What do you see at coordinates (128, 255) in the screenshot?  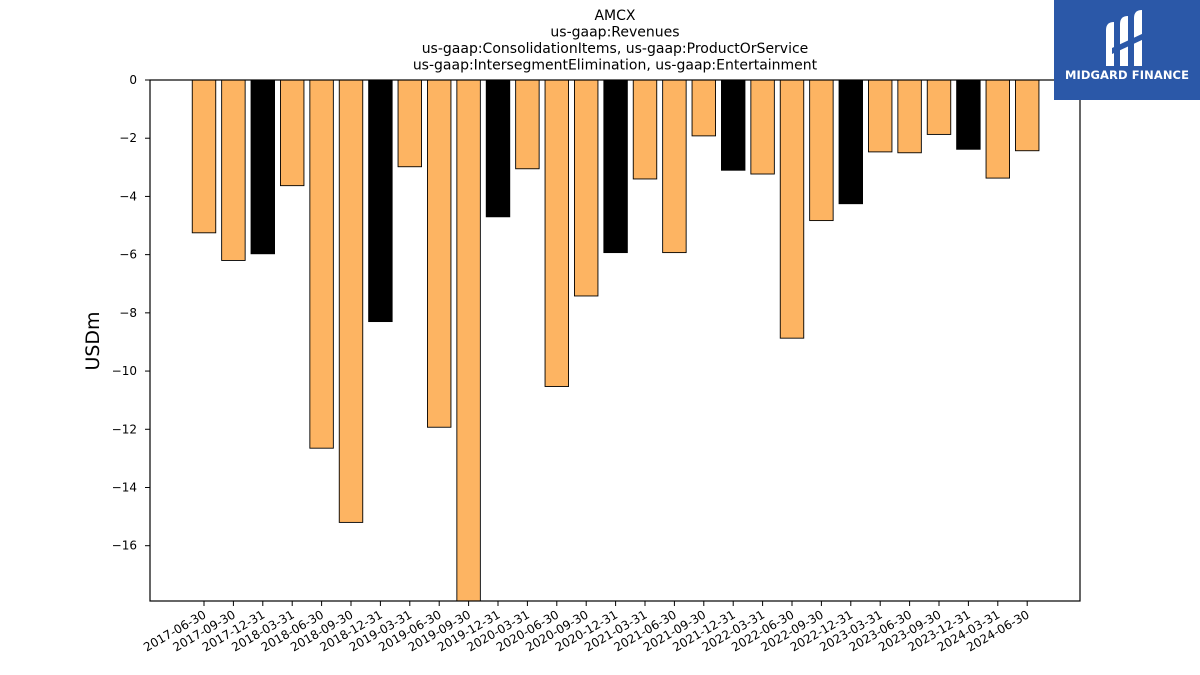 I see `y-tick-label: −6` at bounding box center [128, 255].